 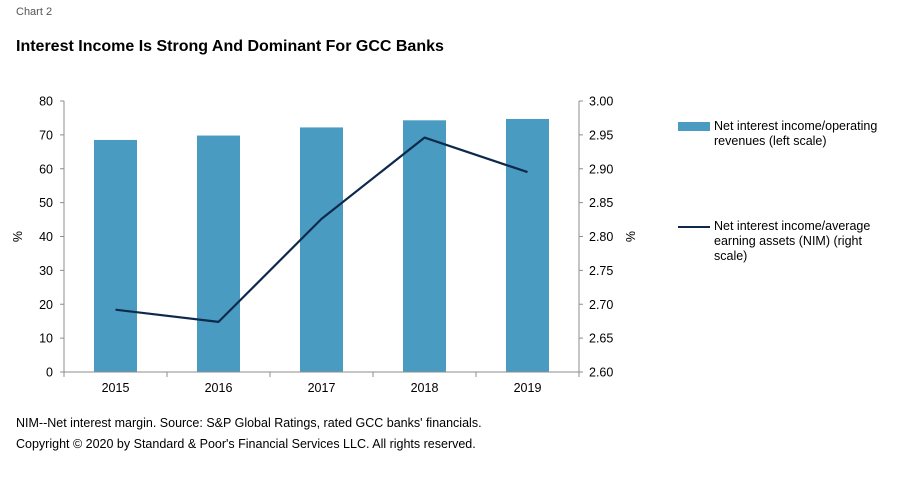 I want to click on bar-2016, so click(x=218, y=253).